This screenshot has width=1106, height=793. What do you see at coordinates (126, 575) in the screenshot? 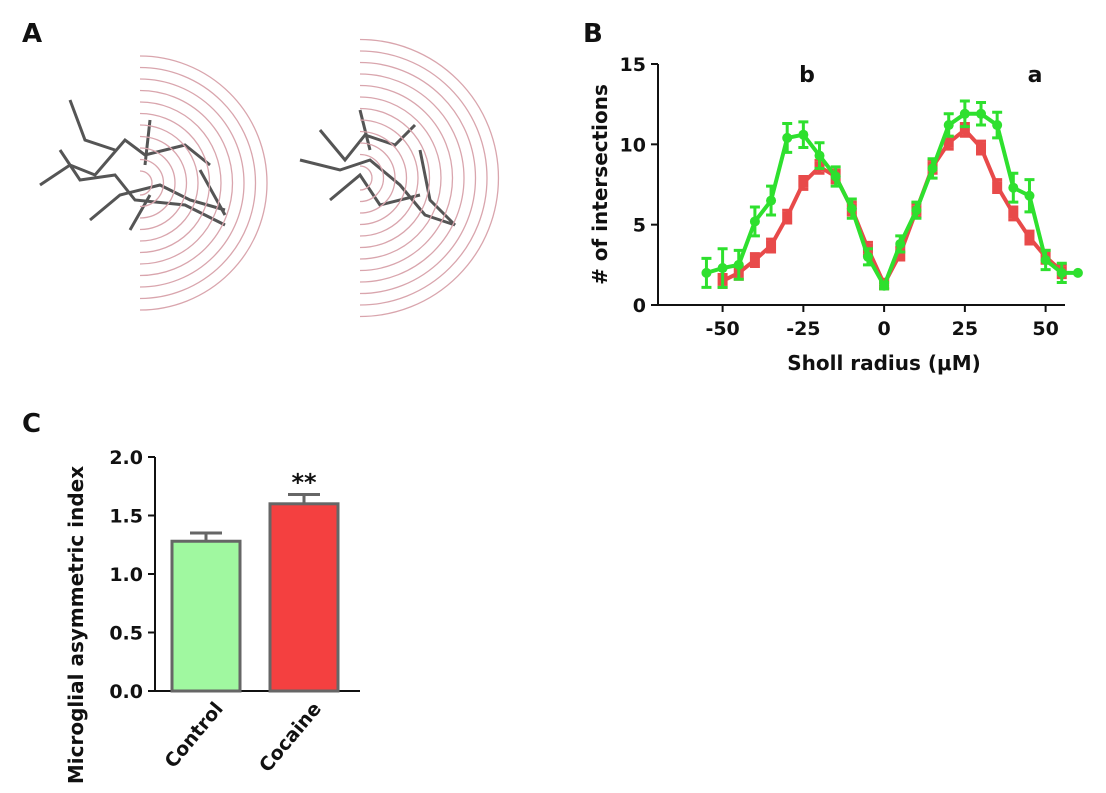
I see `y-tick-label: 1.0` at bounding box center [126, 575].